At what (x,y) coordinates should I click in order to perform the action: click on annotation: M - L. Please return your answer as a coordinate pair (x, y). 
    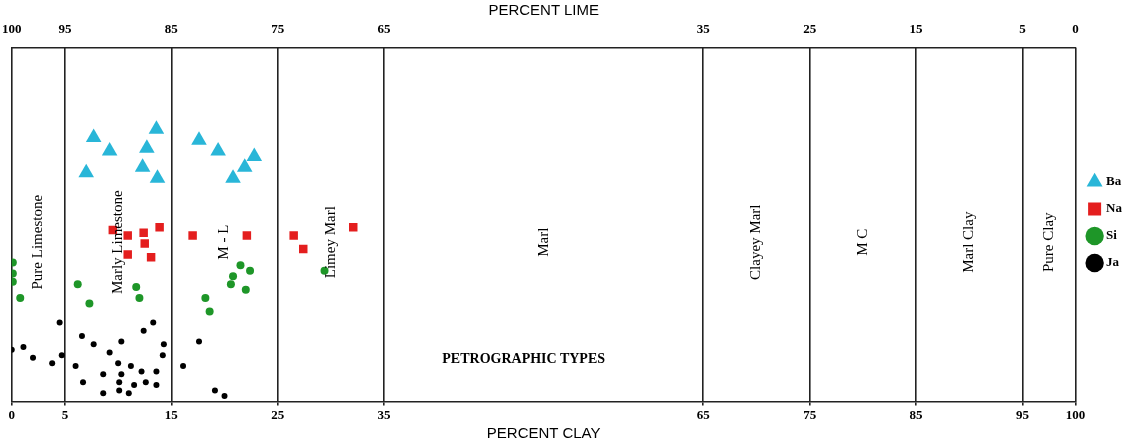
    Looking at the image, I should click on (223, 242).